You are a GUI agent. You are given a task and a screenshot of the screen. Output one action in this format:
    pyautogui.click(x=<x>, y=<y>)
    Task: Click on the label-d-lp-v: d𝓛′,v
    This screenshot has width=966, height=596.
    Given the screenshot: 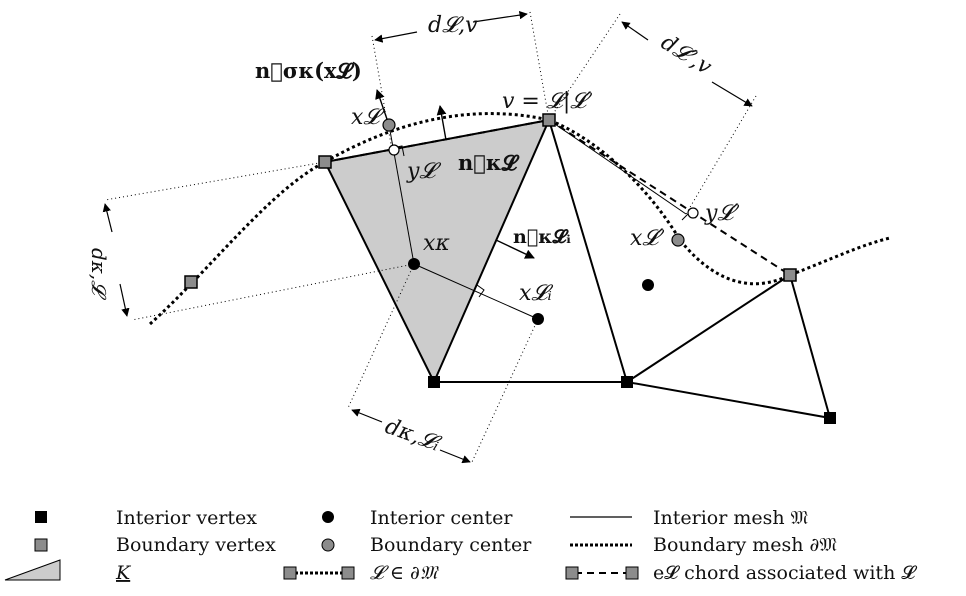 What is the action you would take?
    pyautogui.click(x=686, y=55)
    